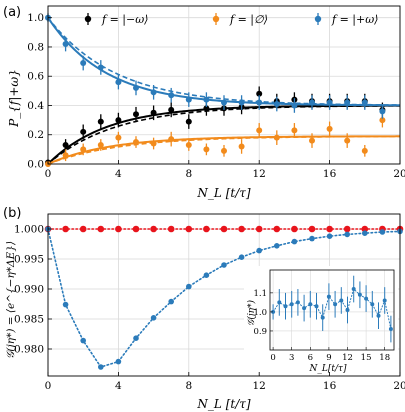  Describe the element at coordinates (29, 290) in the screenshot. I see `y-tick-label: 0.990` at that location.